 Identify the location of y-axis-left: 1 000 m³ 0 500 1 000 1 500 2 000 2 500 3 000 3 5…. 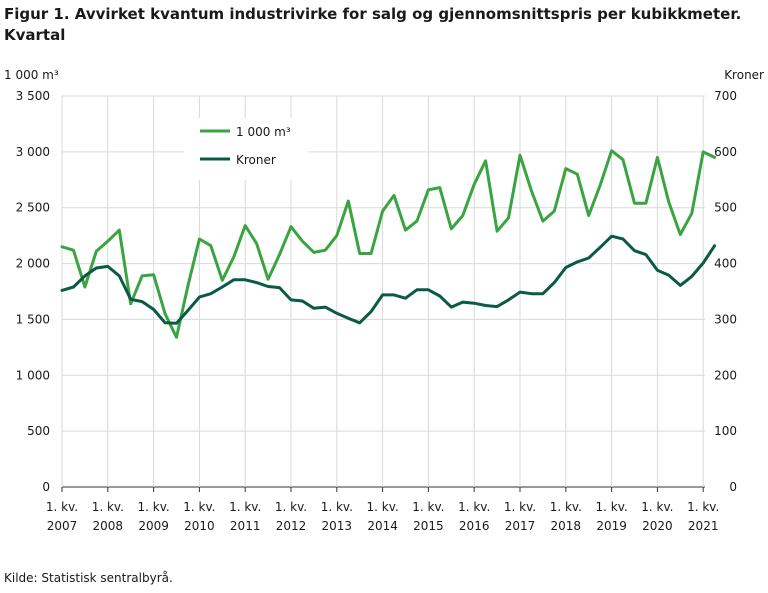
(31, 281).